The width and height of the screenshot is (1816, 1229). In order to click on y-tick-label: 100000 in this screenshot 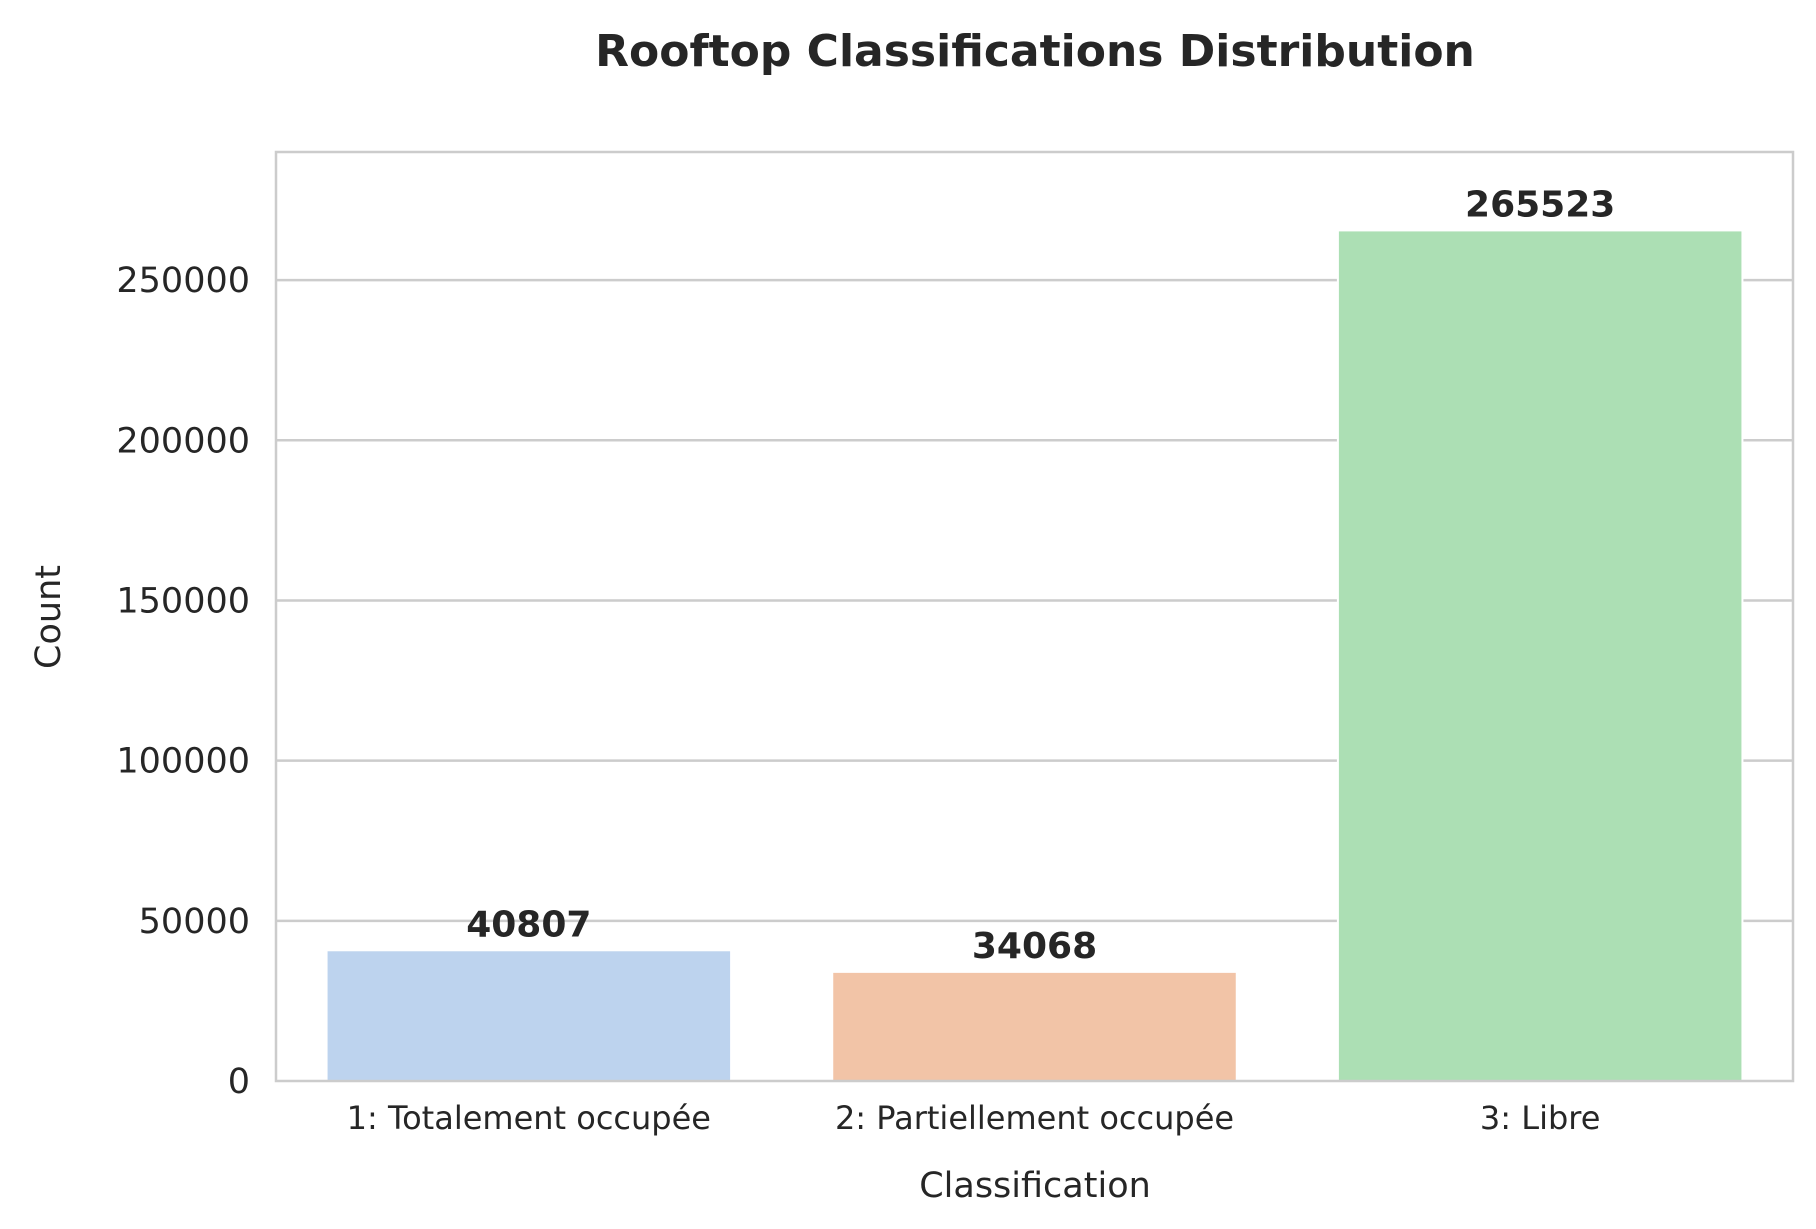, I will do `click(183, 762)`.